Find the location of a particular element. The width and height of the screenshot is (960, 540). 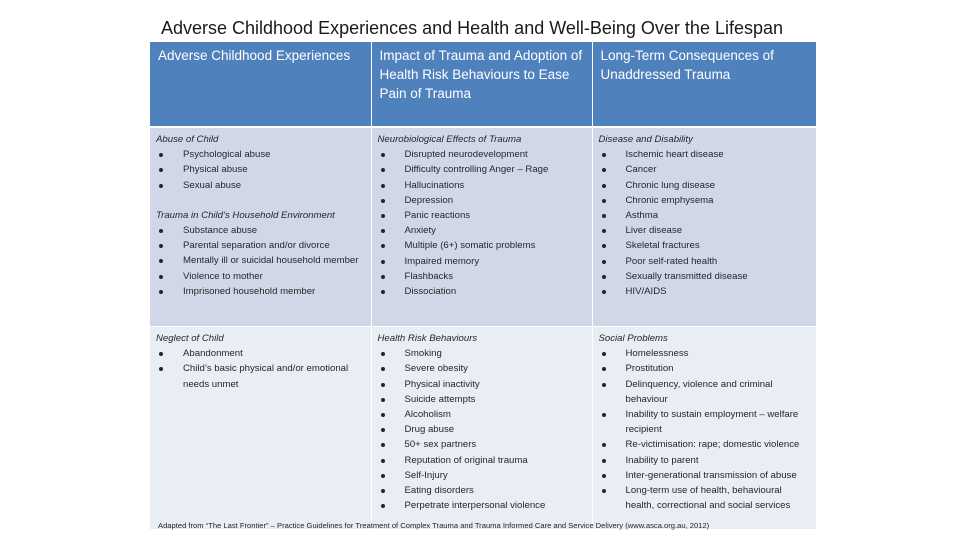

list-item: Physical abuse is located at coordinates (260, 169).